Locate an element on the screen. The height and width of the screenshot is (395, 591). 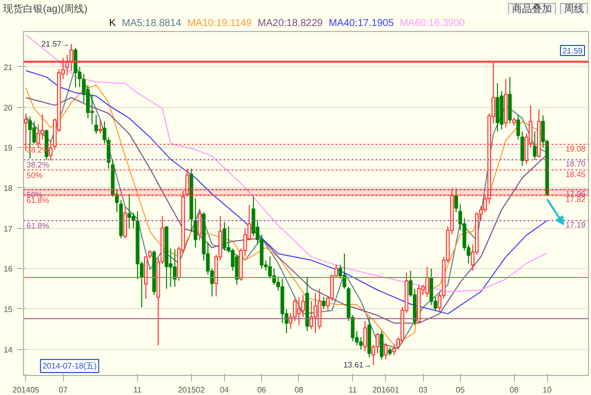
y-tick-label: 19 is located at coordinates (9, 148).